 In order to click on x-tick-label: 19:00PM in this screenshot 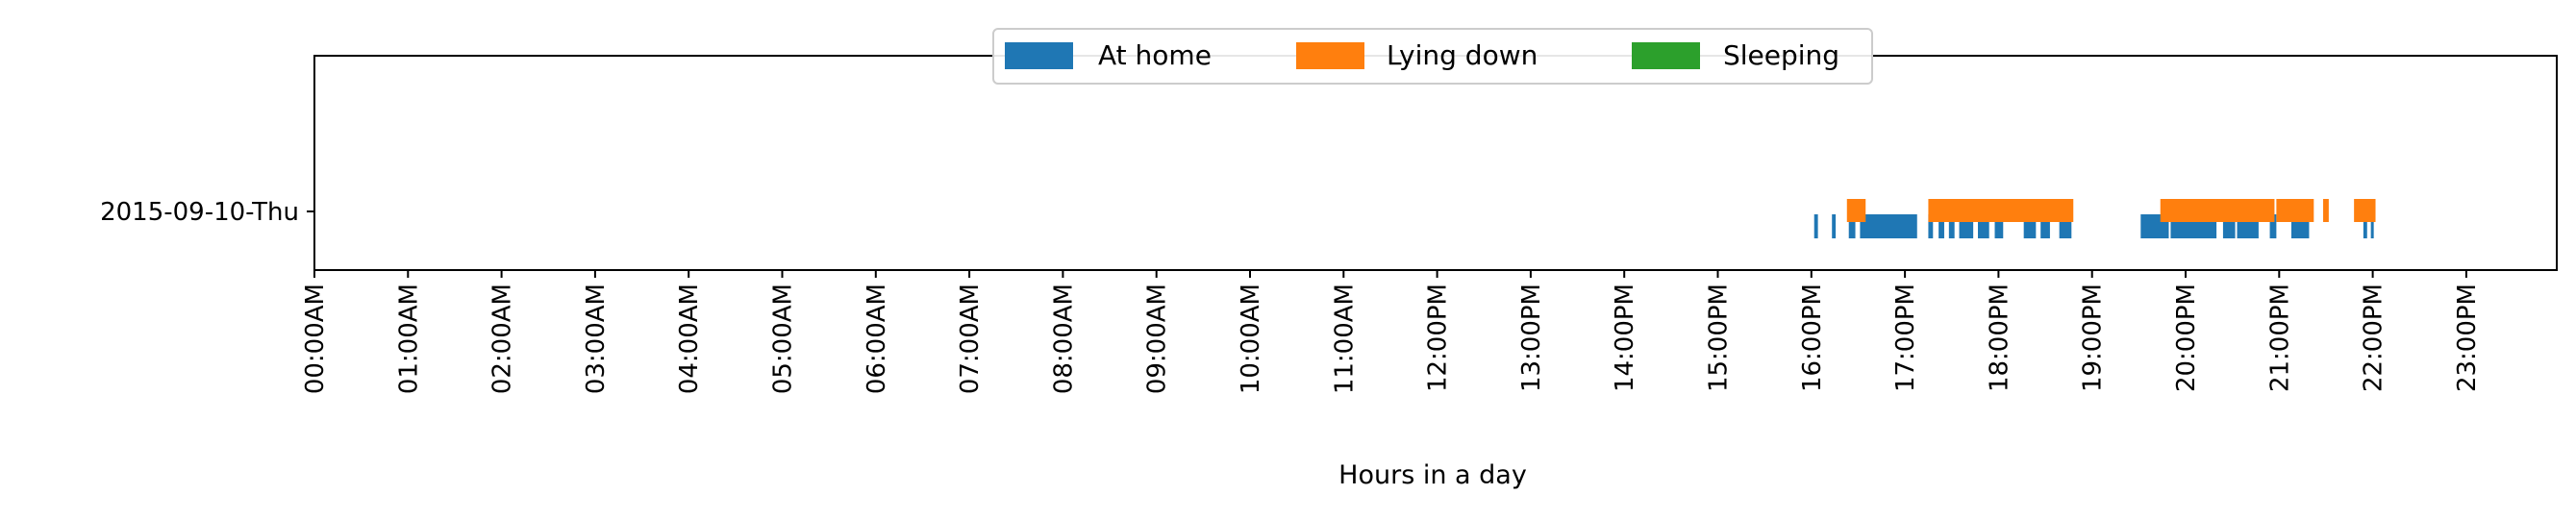, I will do `click(2093, 338)`.